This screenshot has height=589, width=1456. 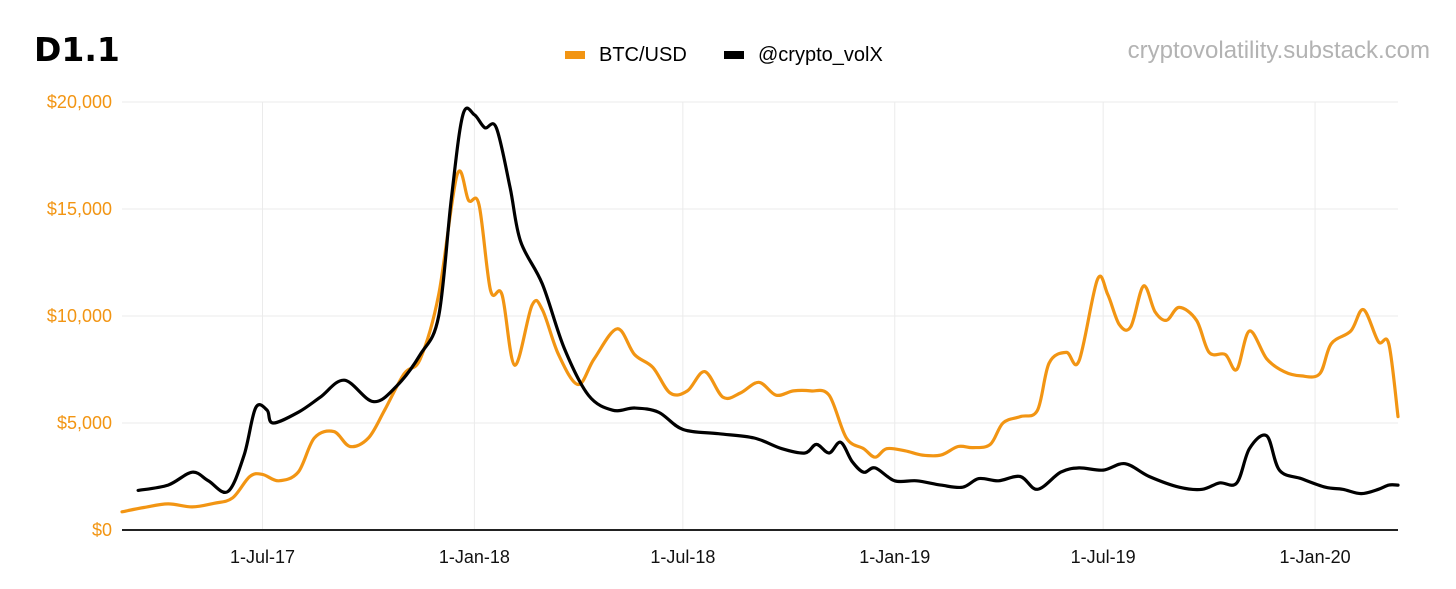 I want to click on y-tick-label: $20,000, so click(x=79, y=102).